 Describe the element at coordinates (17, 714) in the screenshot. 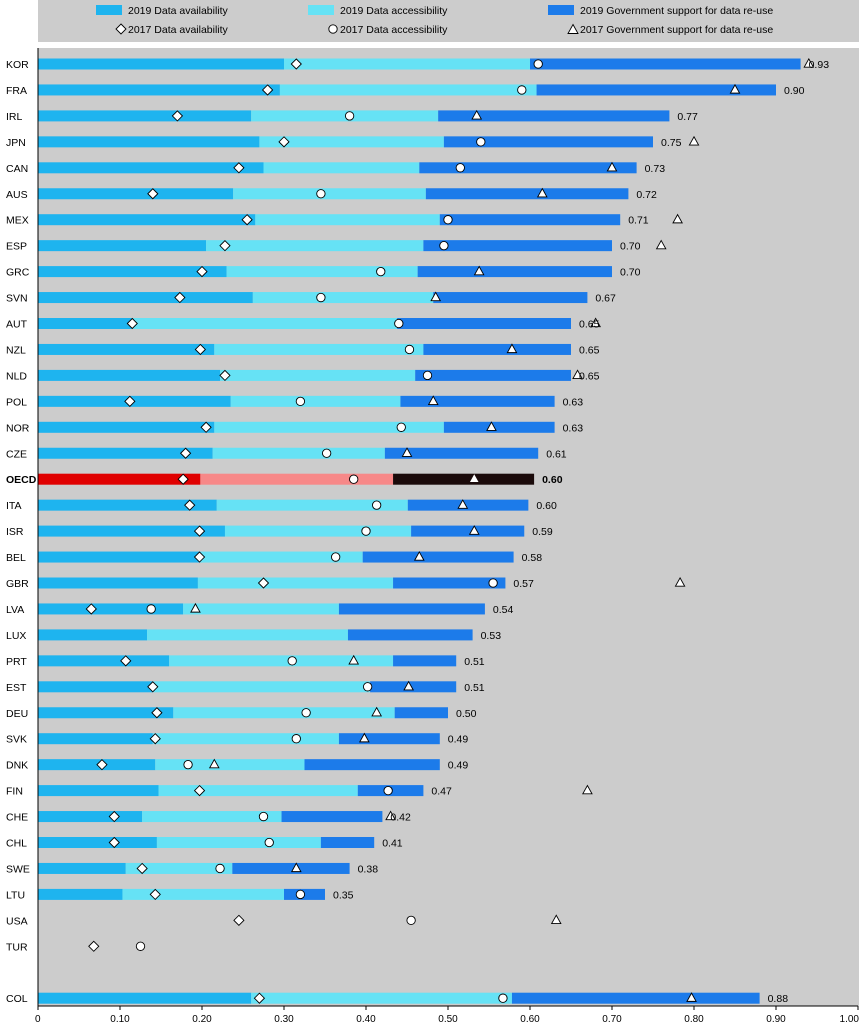

I see `country-label: DEU` at that location.